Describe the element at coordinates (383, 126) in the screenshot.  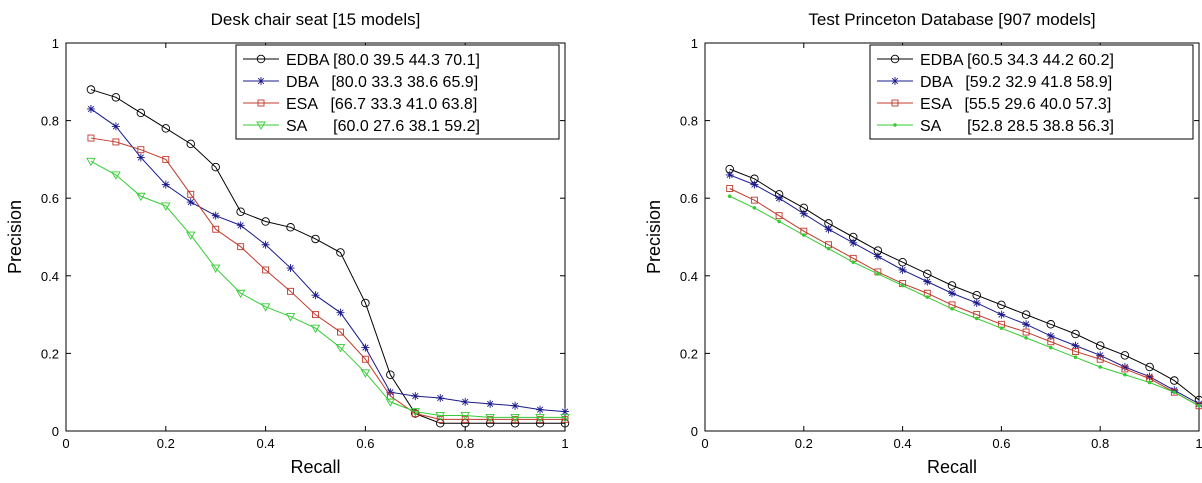
I see `legend-label-sa: SA [60.0 27.6 38.1 59.2]` at that location.